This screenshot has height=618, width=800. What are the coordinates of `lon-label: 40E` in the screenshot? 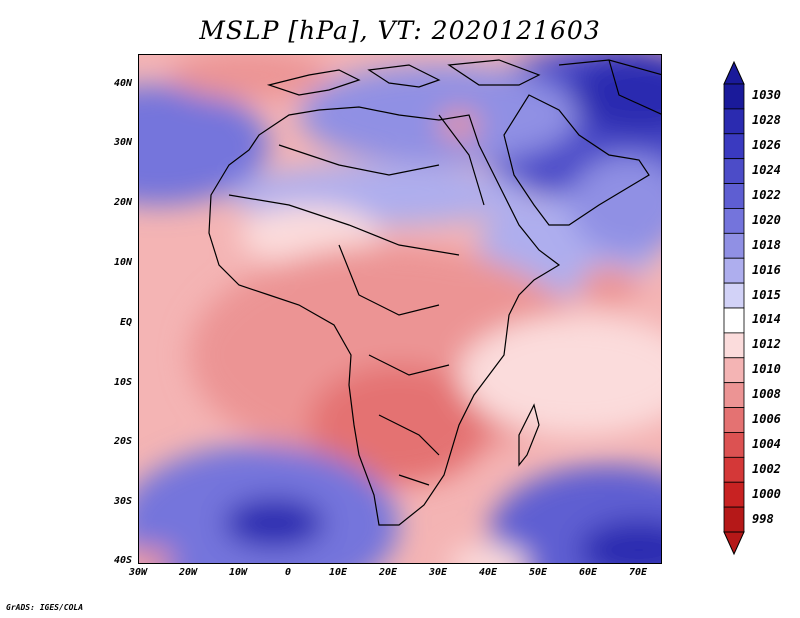 It's located at (488, 572).